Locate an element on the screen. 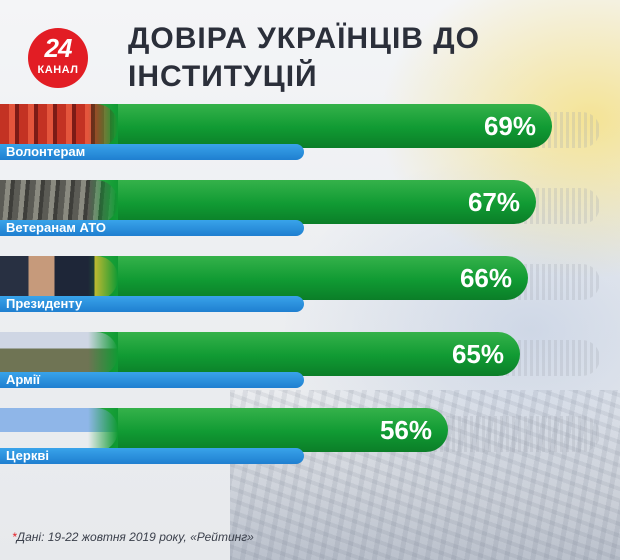  bar-row: 69% Волонтерам is located at coordinates (310, 129).